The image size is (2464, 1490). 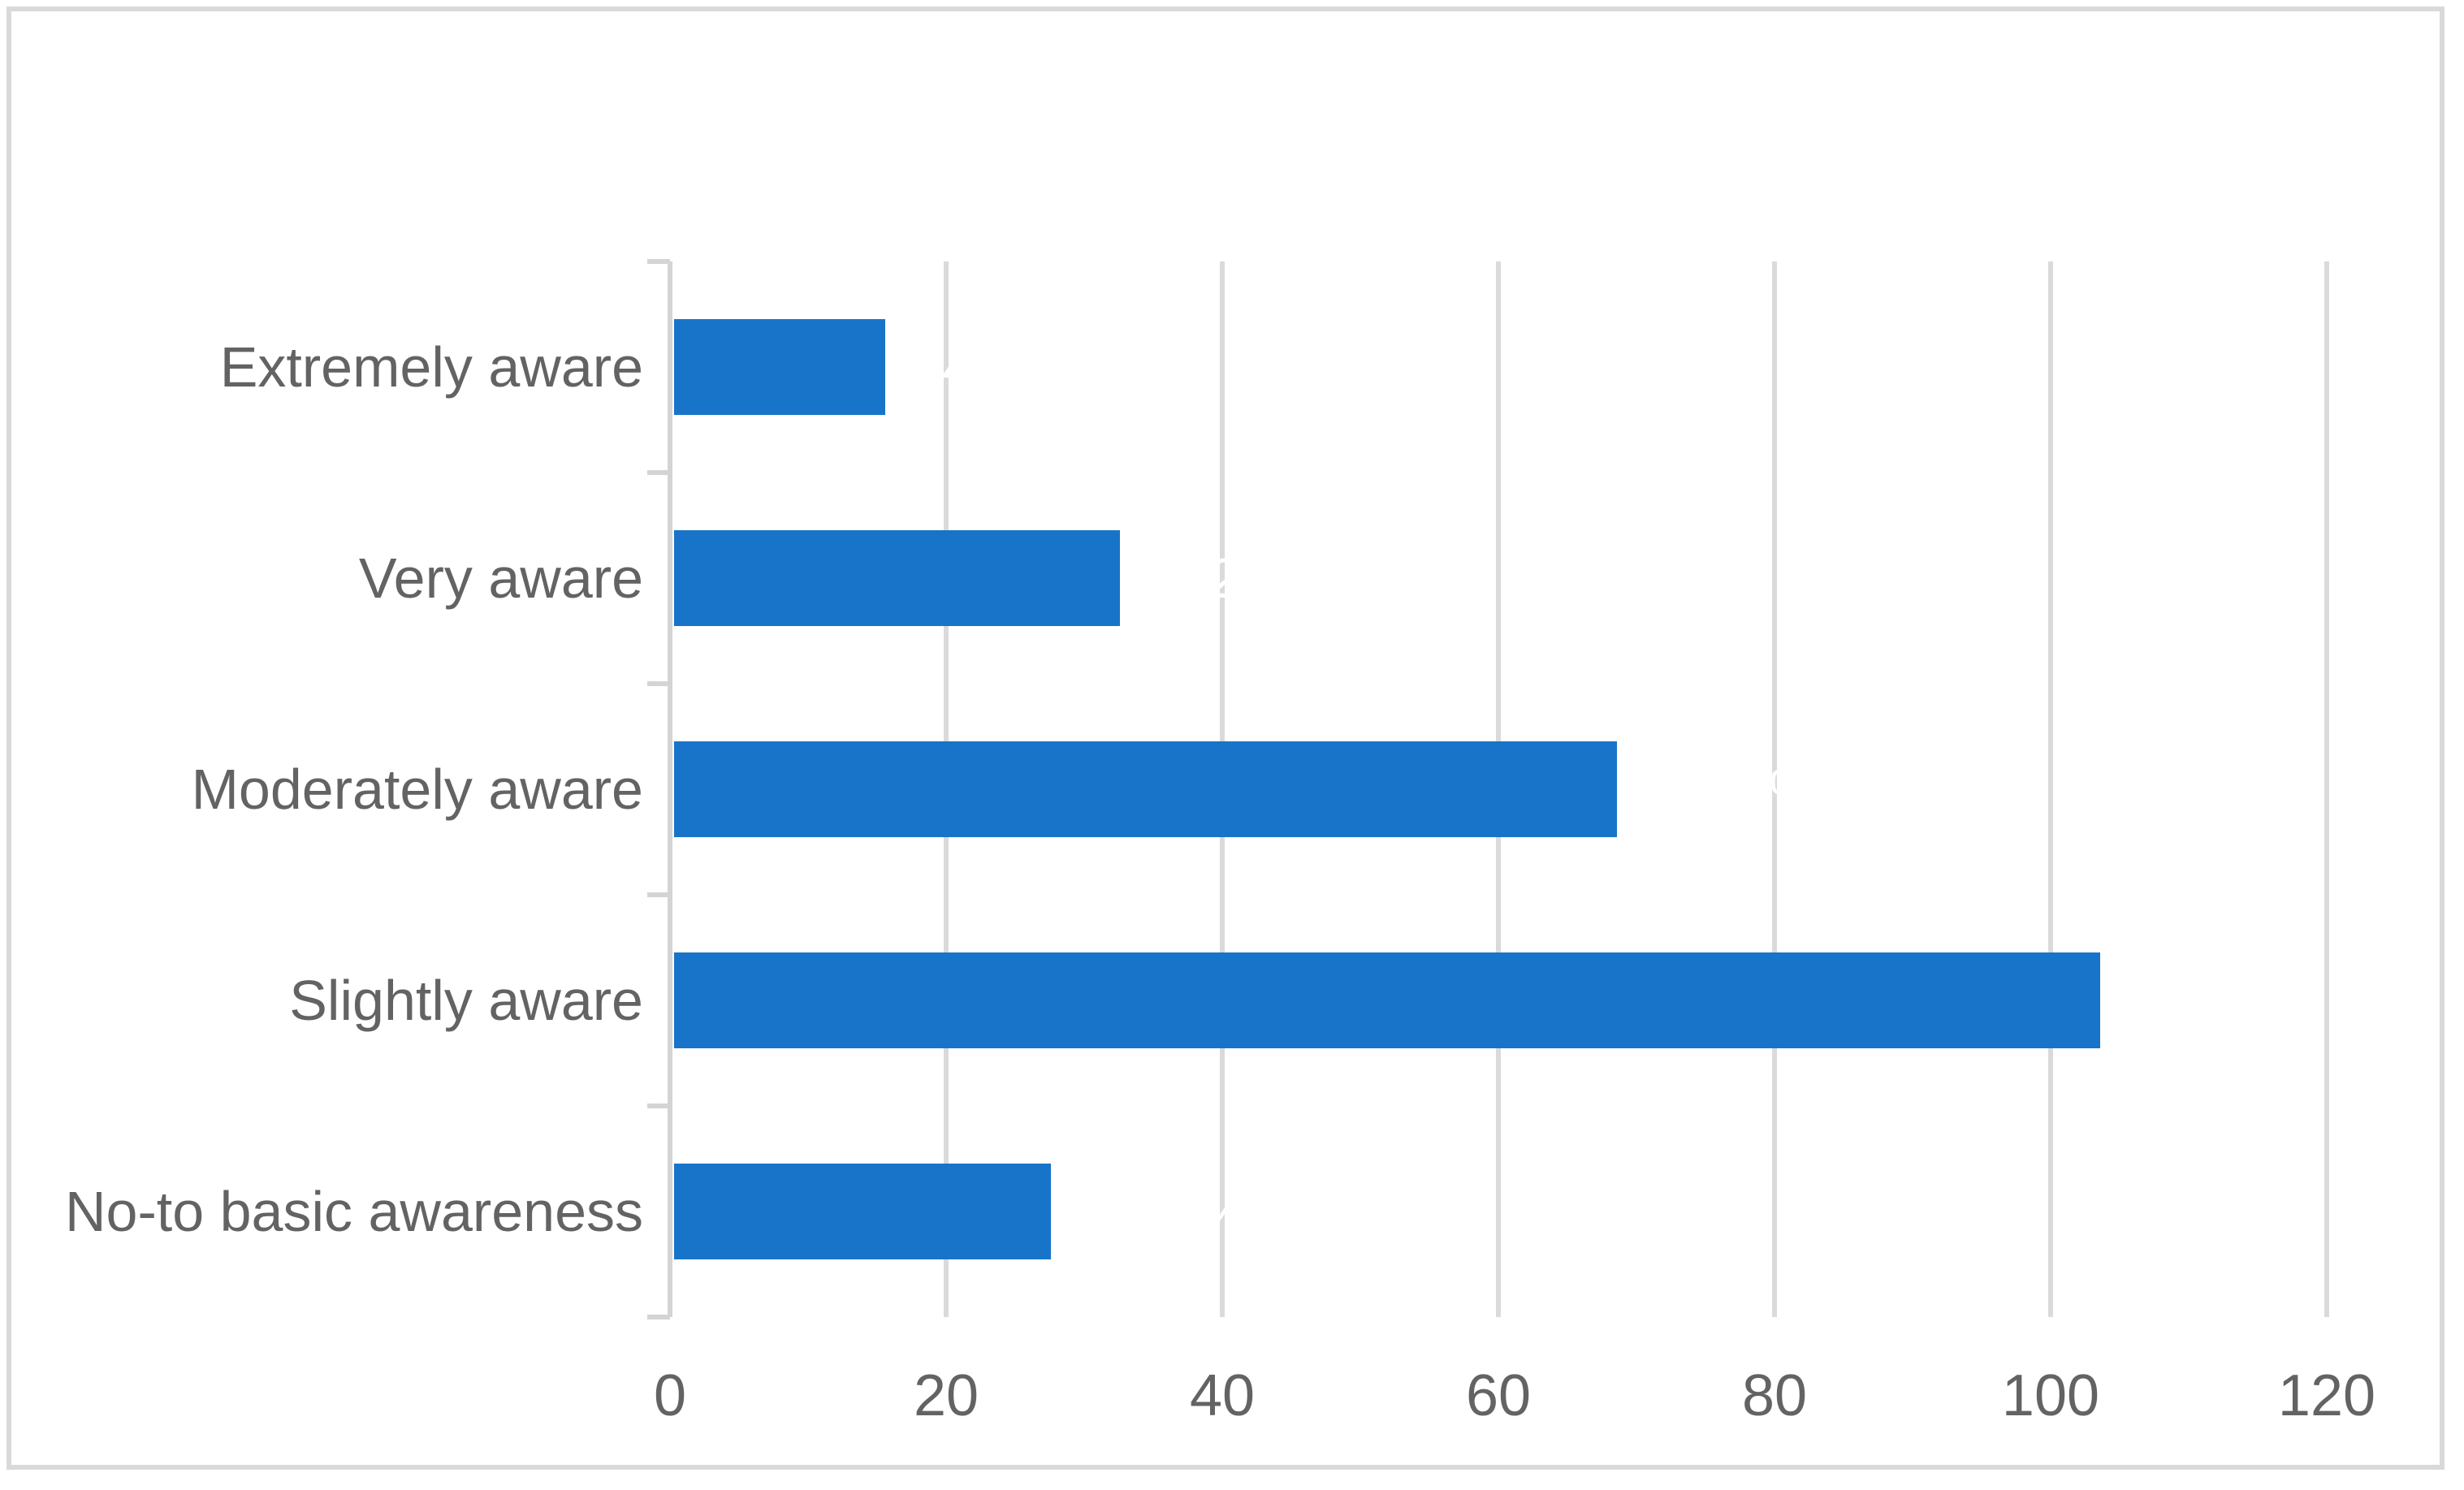 What do you see at coordinates (897, 578) in the screenshot?
I see `bar-very-aware` at bounding box center [897, 578].